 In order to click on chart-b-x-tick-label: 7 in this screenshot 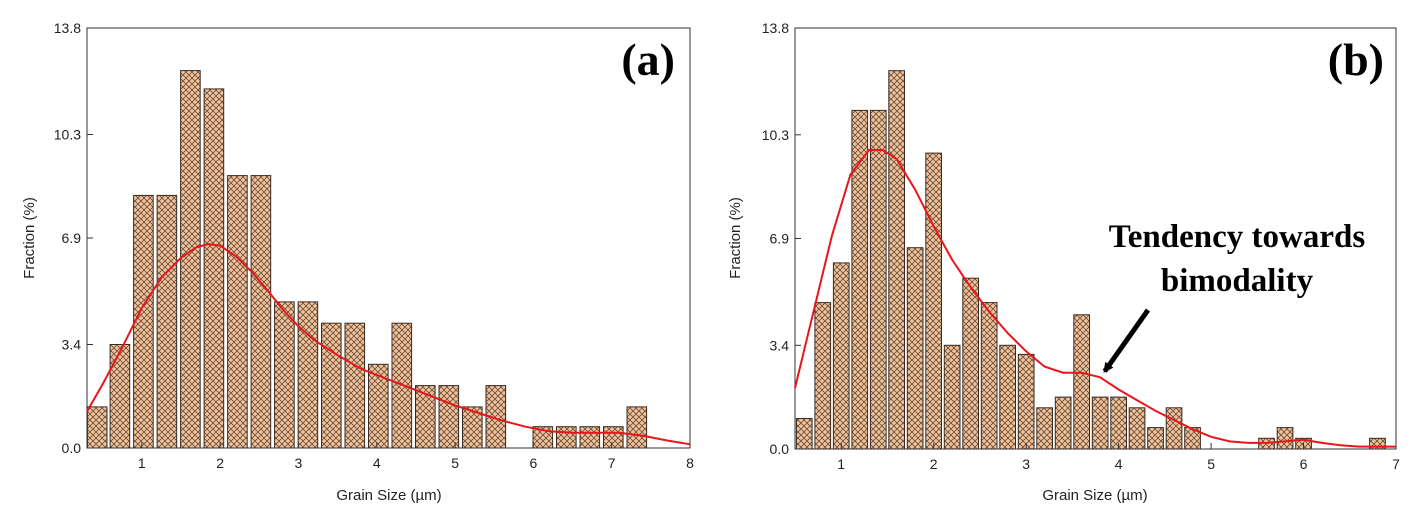, I will do `click(1396, 464)`.